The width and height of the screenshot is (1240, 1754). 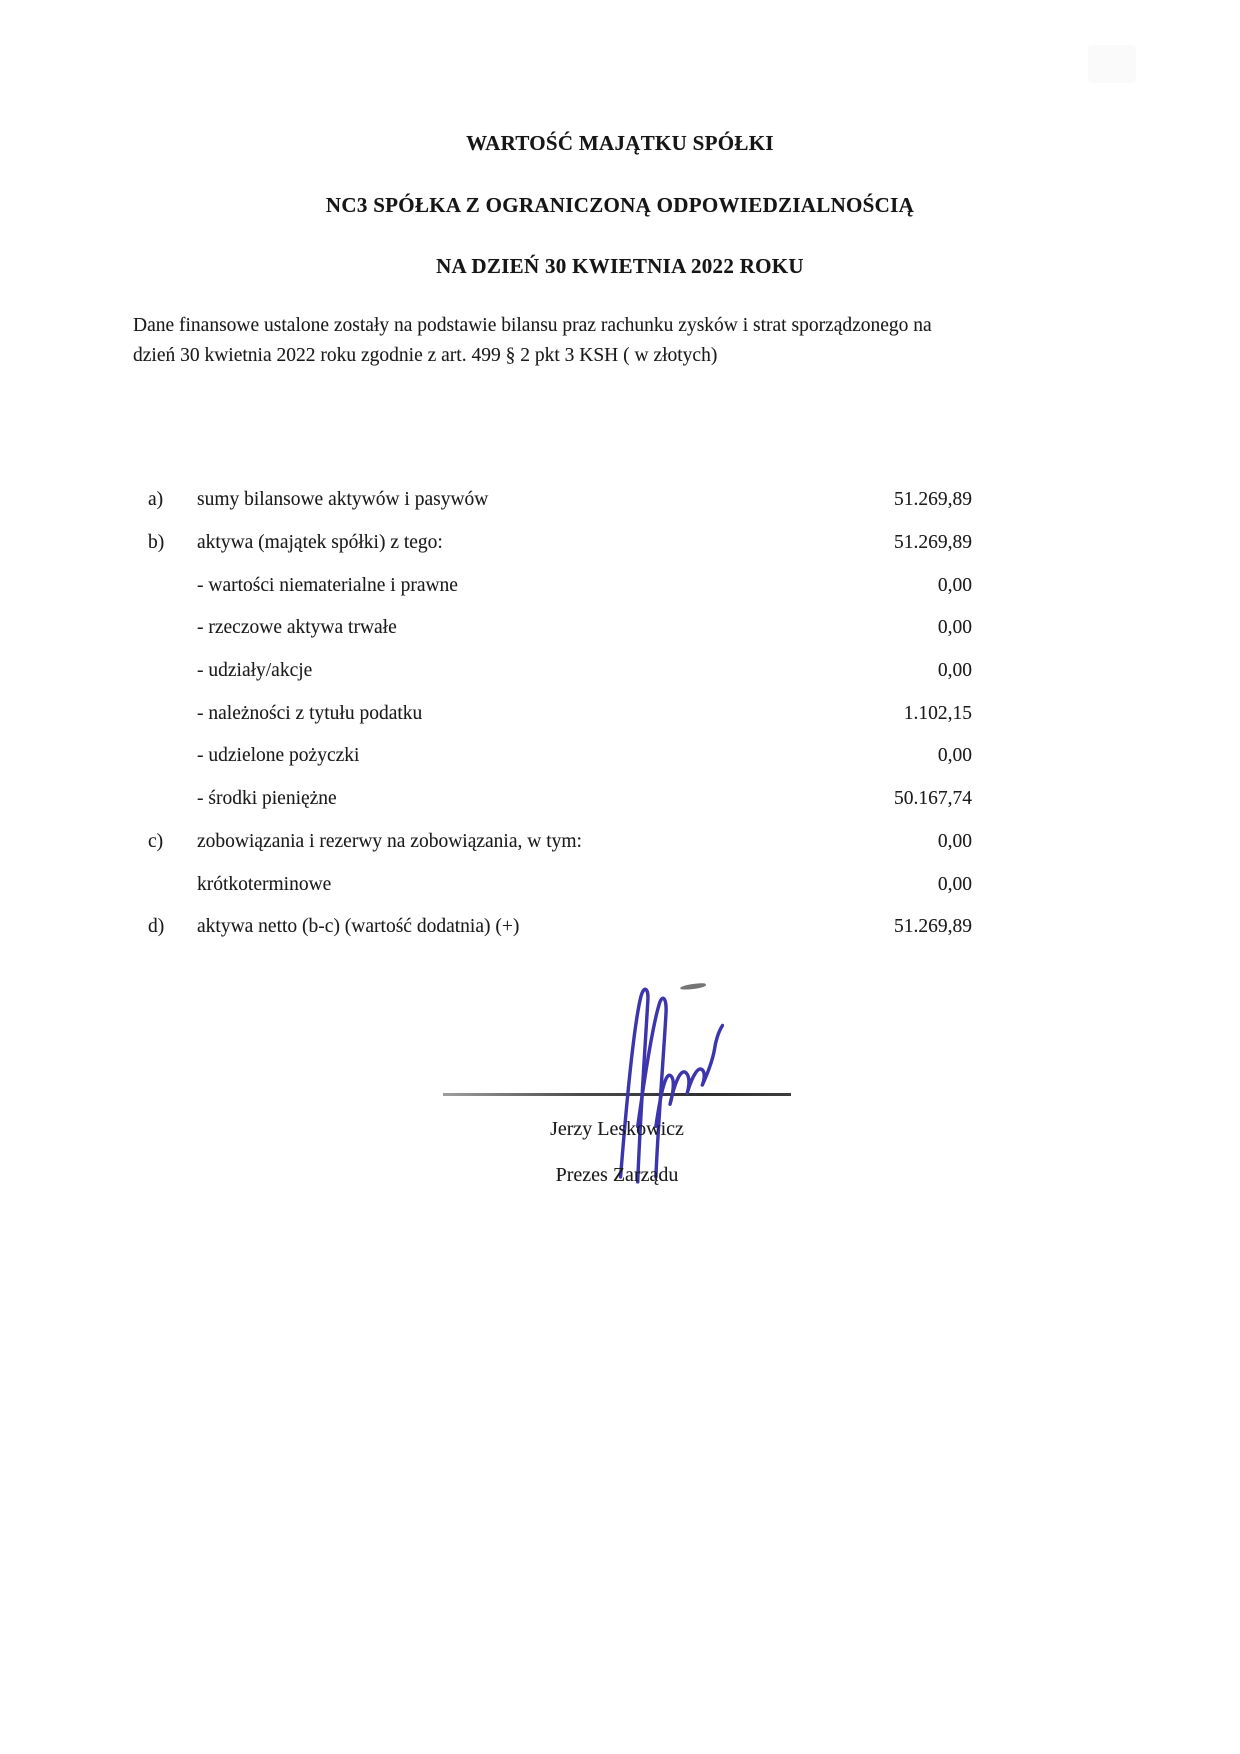 I want to click on item-label: - rzeczowe aktywa trwałe, so click(x=297, y=628).